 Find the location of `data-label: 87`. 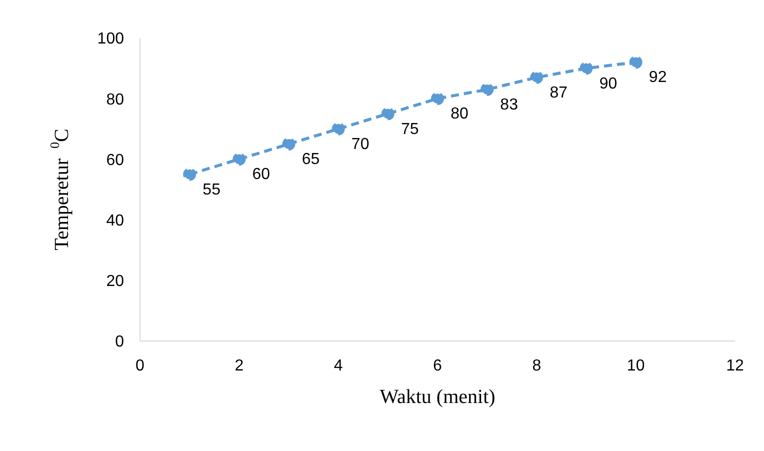

data-label: 87 is located at coordinates (559, 93).